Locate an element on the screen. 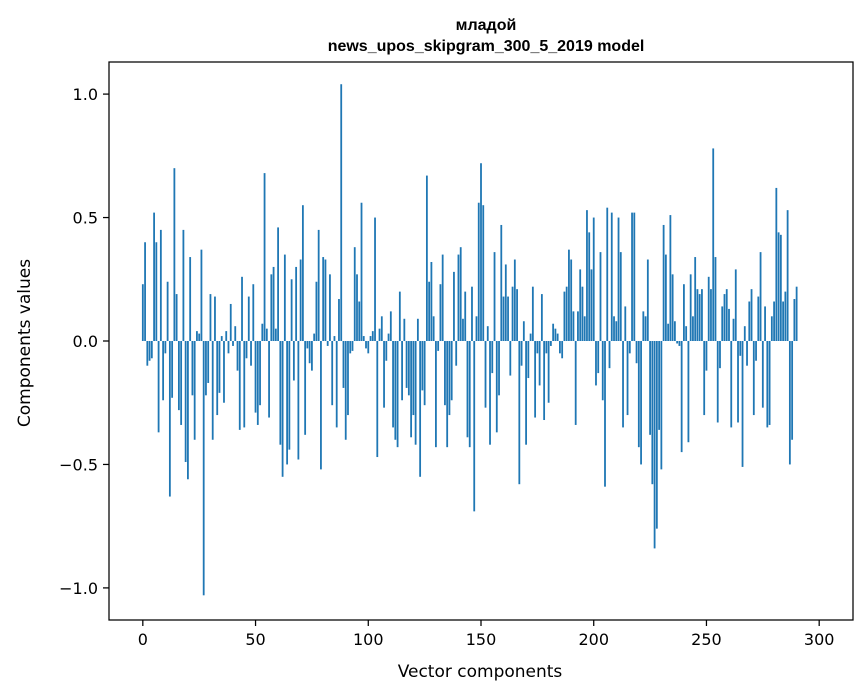 The image size is (867, 696). y-tick-label: 0.0 is located at coordinates (85, 341).